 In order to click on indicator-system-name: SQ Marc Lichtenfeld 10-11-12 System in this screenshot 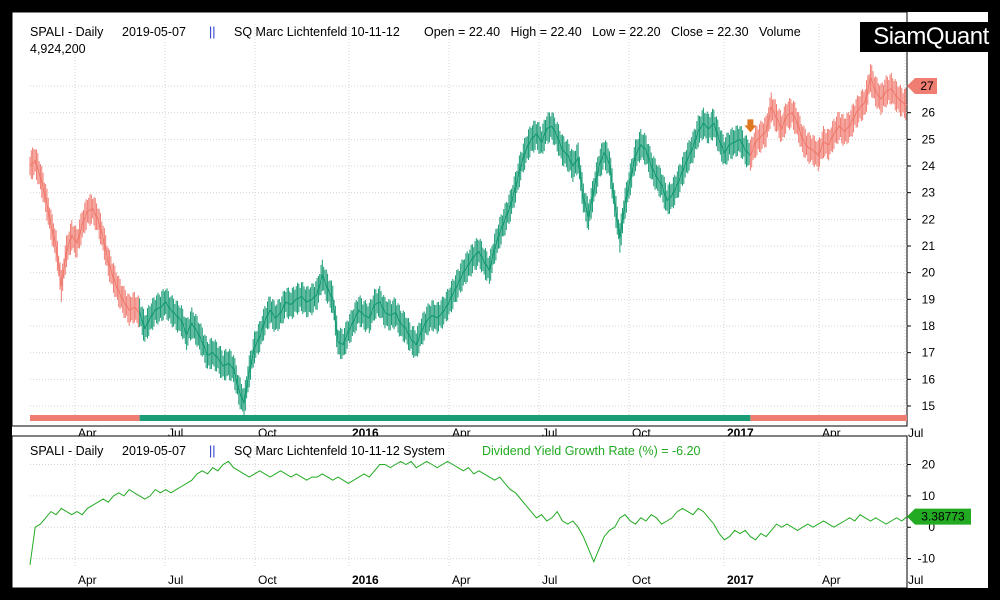, I will do `click(339, 451)`.